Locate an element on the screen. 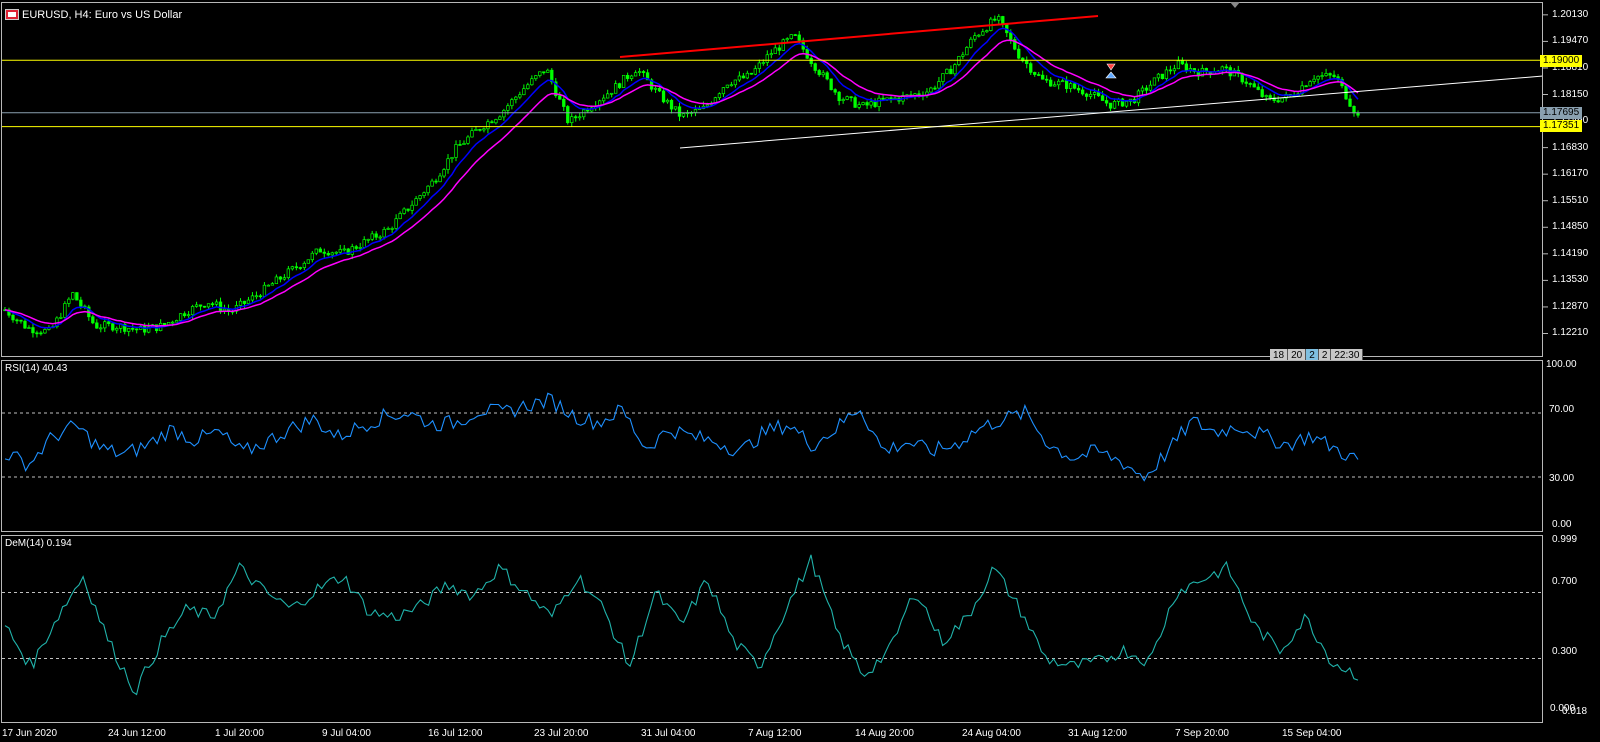  dem-tick: 0.300 is located at coordinates (1565, 651).